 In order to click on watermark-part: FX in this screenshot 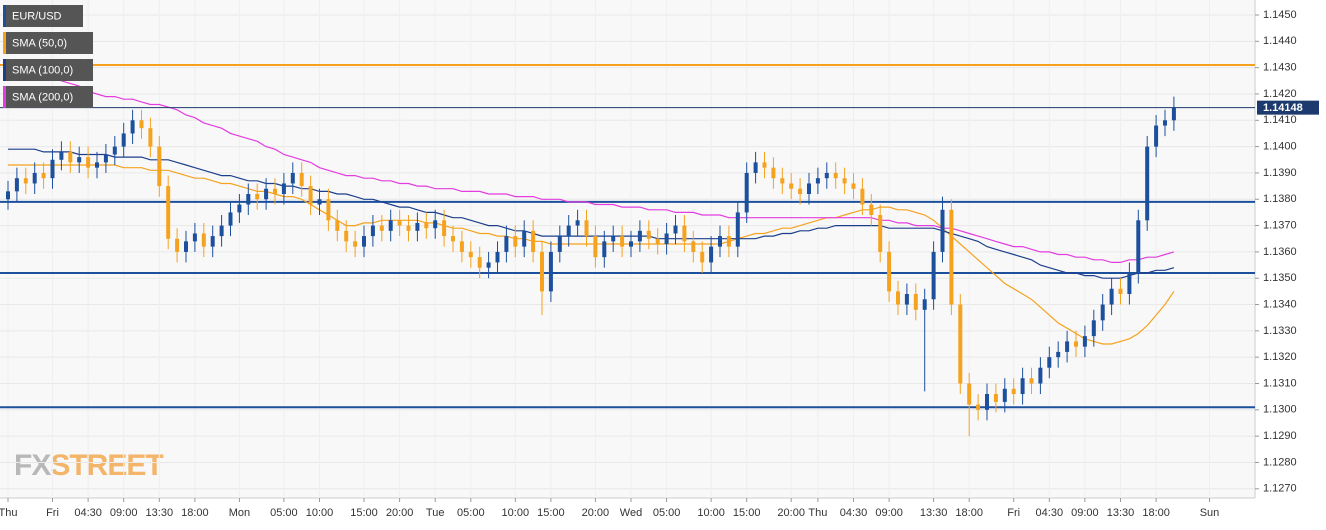, I will do `click(32, 465)`.